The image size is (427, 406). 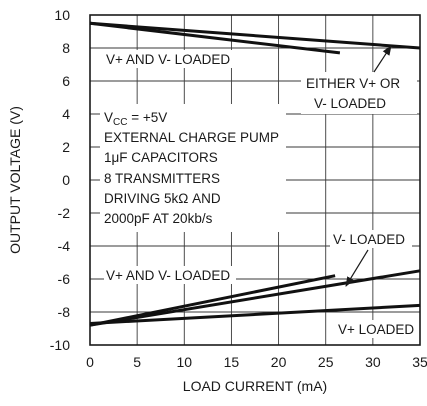 I want to click on y-tick-label: -8, so click(x=64, y=312).